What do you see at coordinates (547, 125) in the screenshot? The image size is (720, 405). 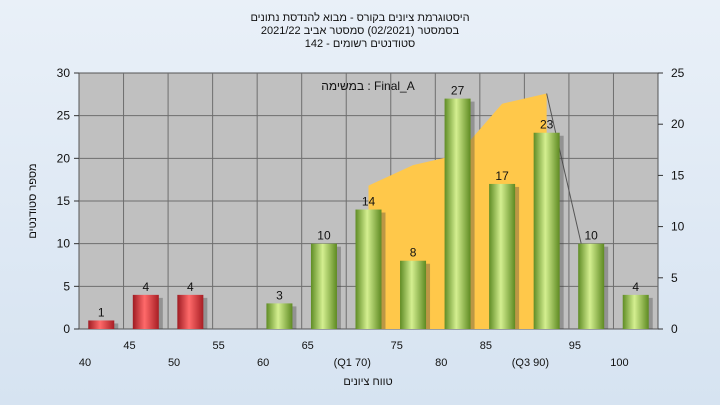 I see `data-label: 23` at bounding box center [547, 125].